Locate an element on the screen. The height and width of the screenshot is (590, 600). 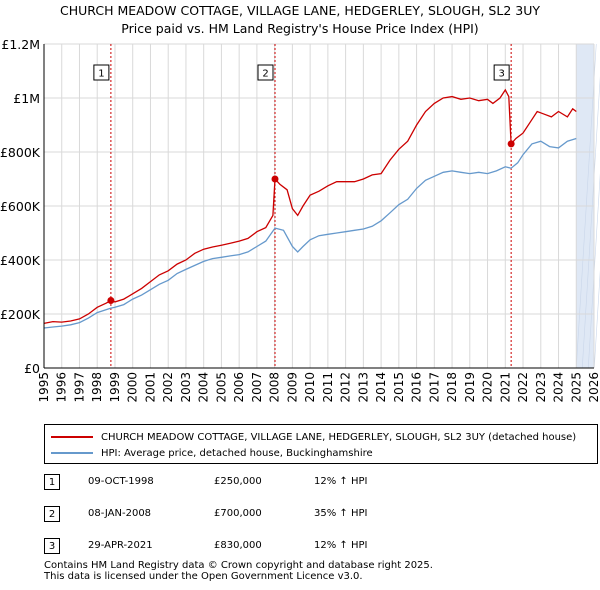
legend-swatch-hpi is located at coordinates (72, 453).